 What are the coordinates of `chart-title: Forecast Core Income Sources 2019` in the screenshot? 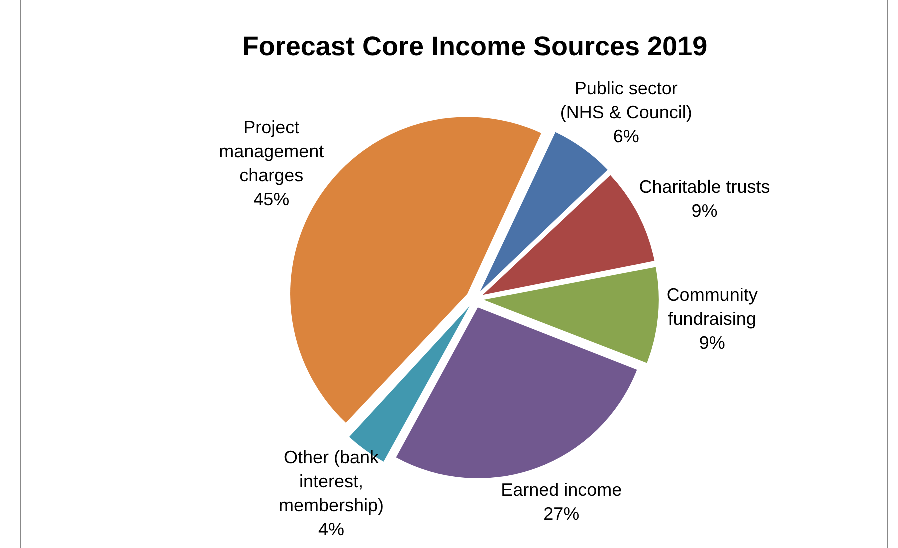 It's located at (475, 47).